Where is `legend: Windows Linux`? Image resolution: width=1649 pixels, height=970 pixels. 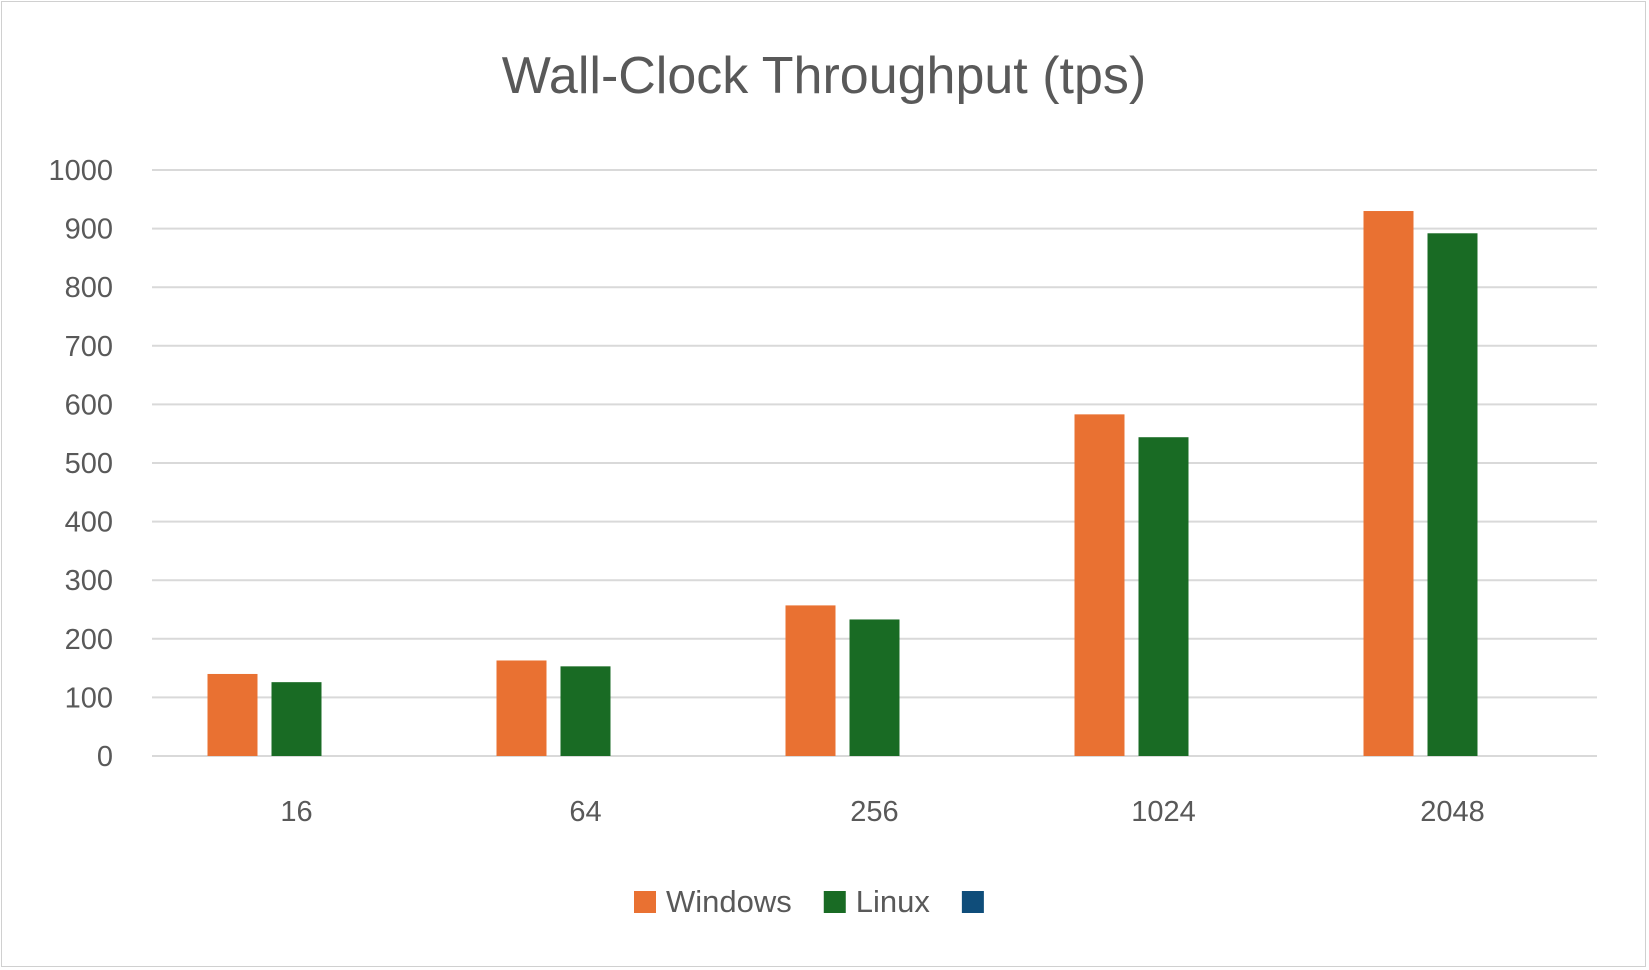 legend: Windows Linux is located at coordinates (809, 901).